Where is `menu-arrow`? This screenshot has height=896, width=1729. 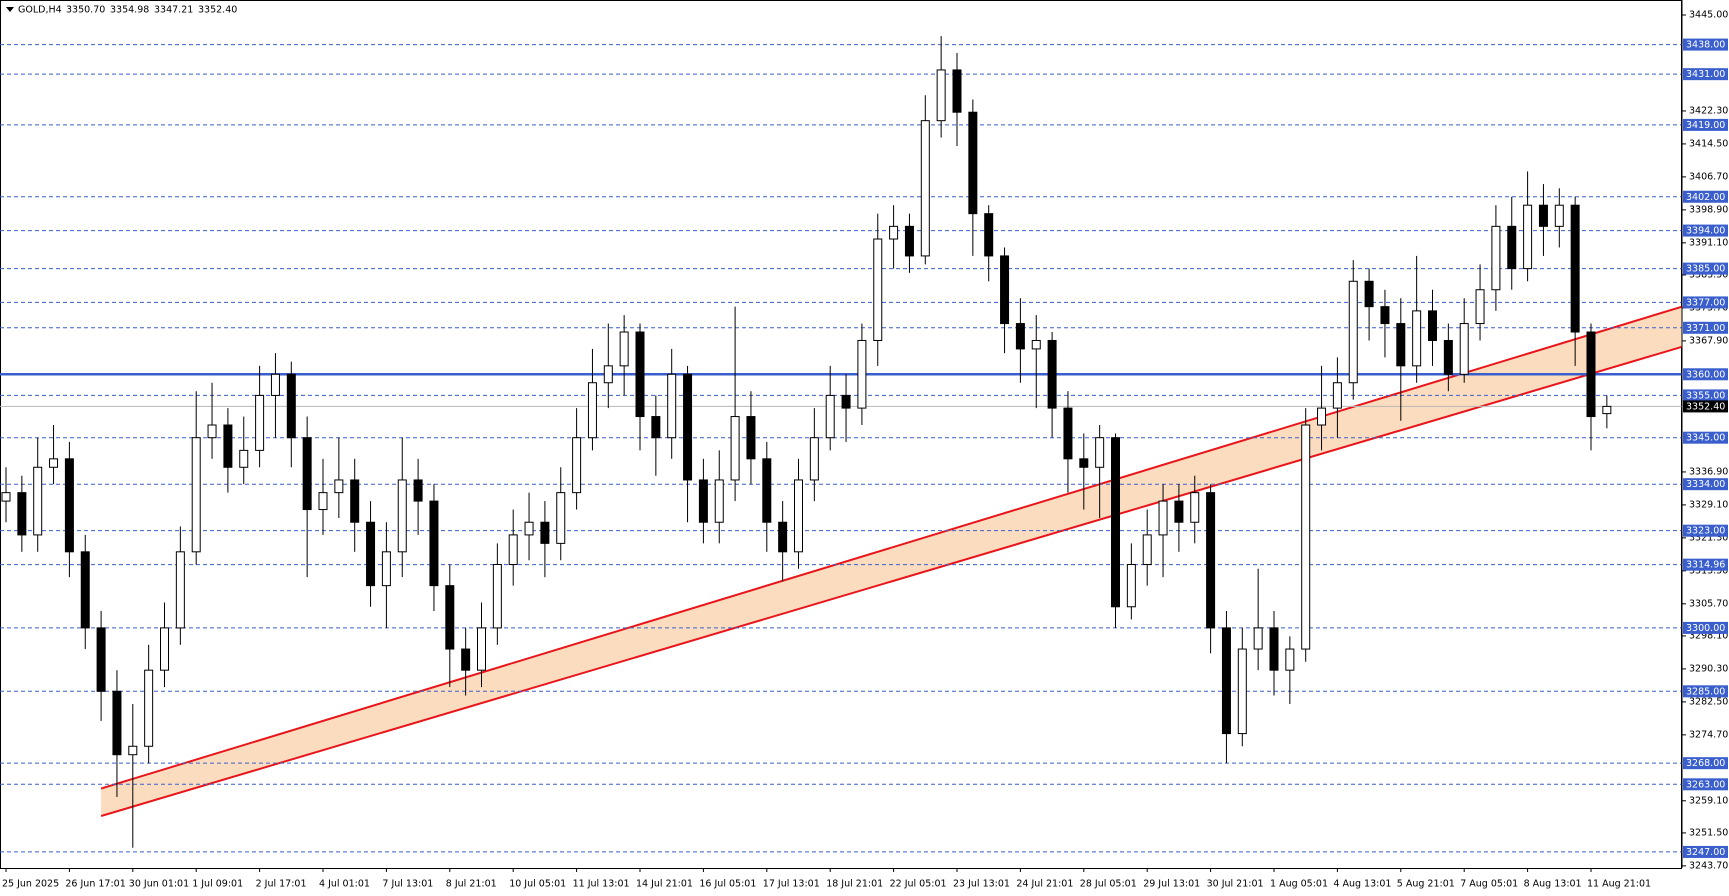 menu-arrow is located at coordinates (10, 9).